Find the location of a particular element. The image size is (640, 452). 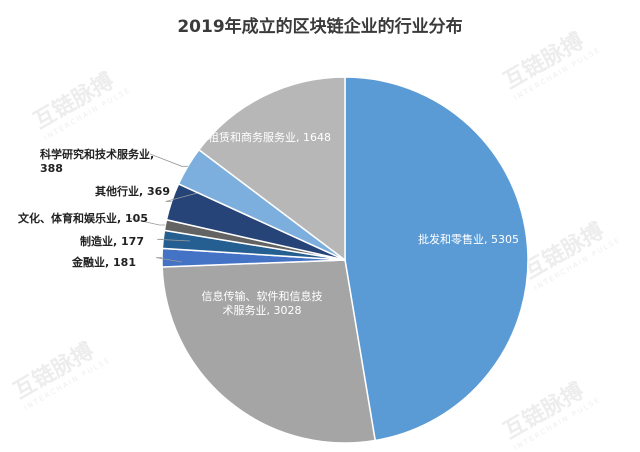

slice-label: 其他行业, 369 is located at coordinates (132, 191).